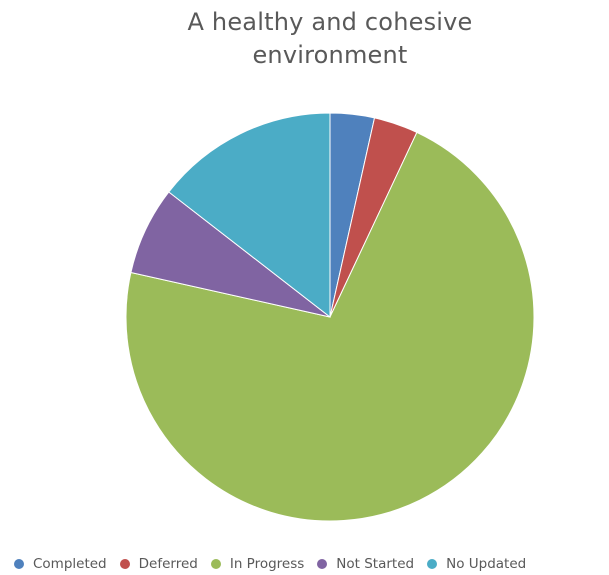 The height and width of the screenshot is (575, 609). Describe the element at coordinates (330, 55) in the screenshot. I see `chart-title-line-2: environment` at that location.